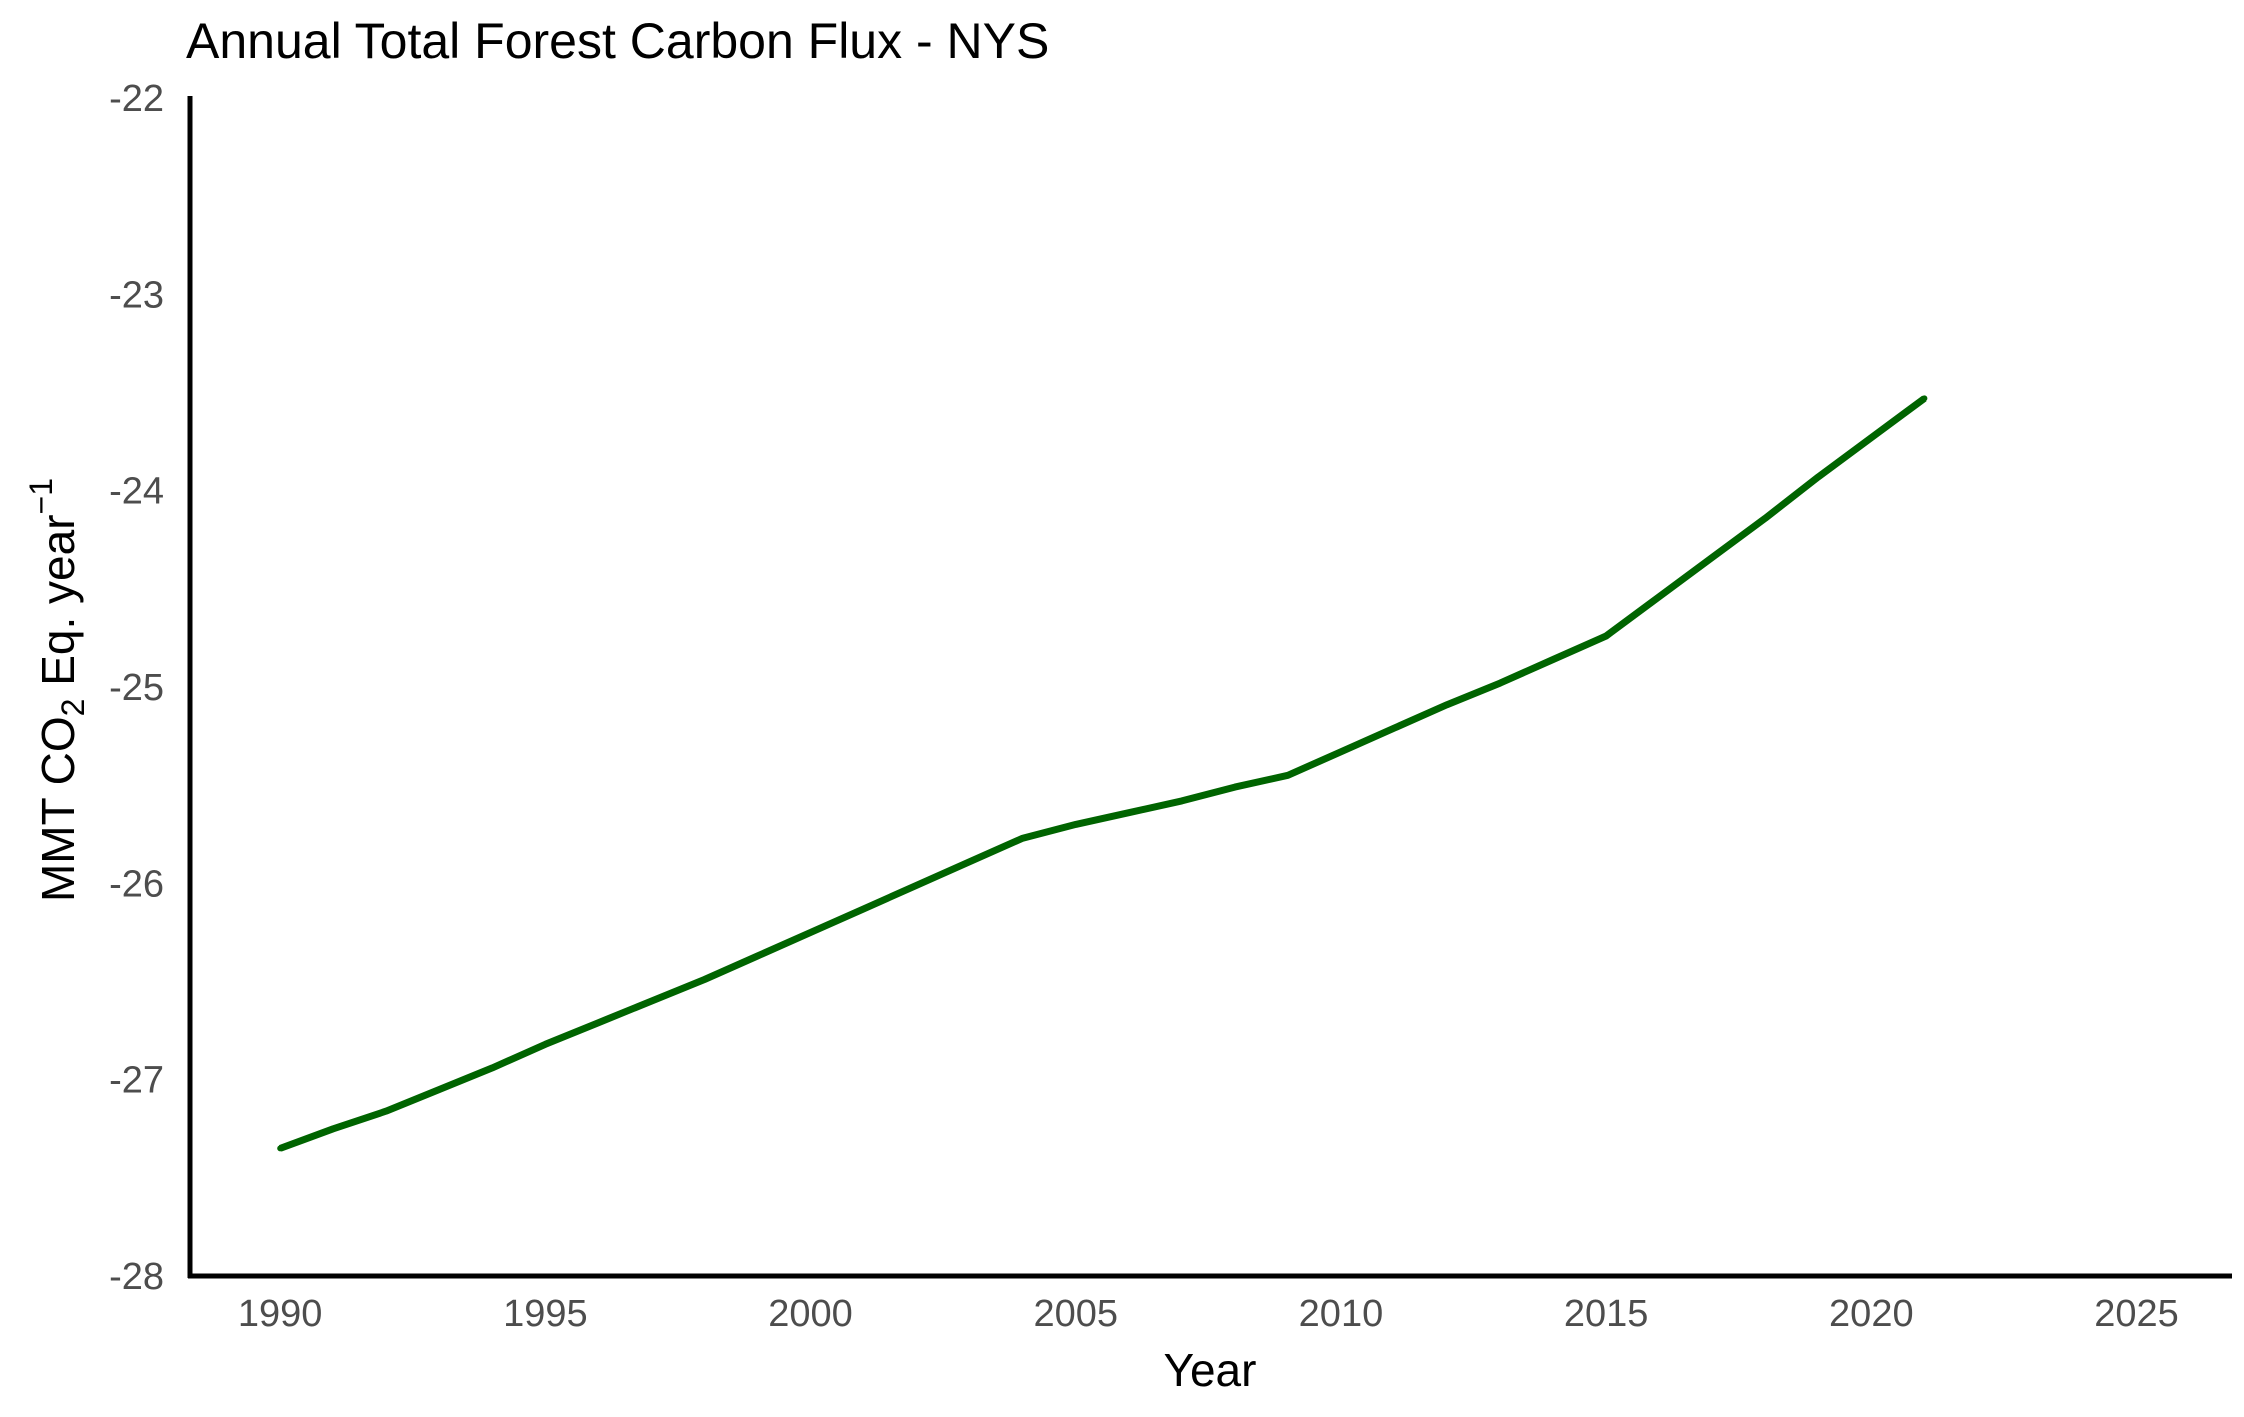  I want to click on x-tick-label: 2020, so click(1871, 1314).